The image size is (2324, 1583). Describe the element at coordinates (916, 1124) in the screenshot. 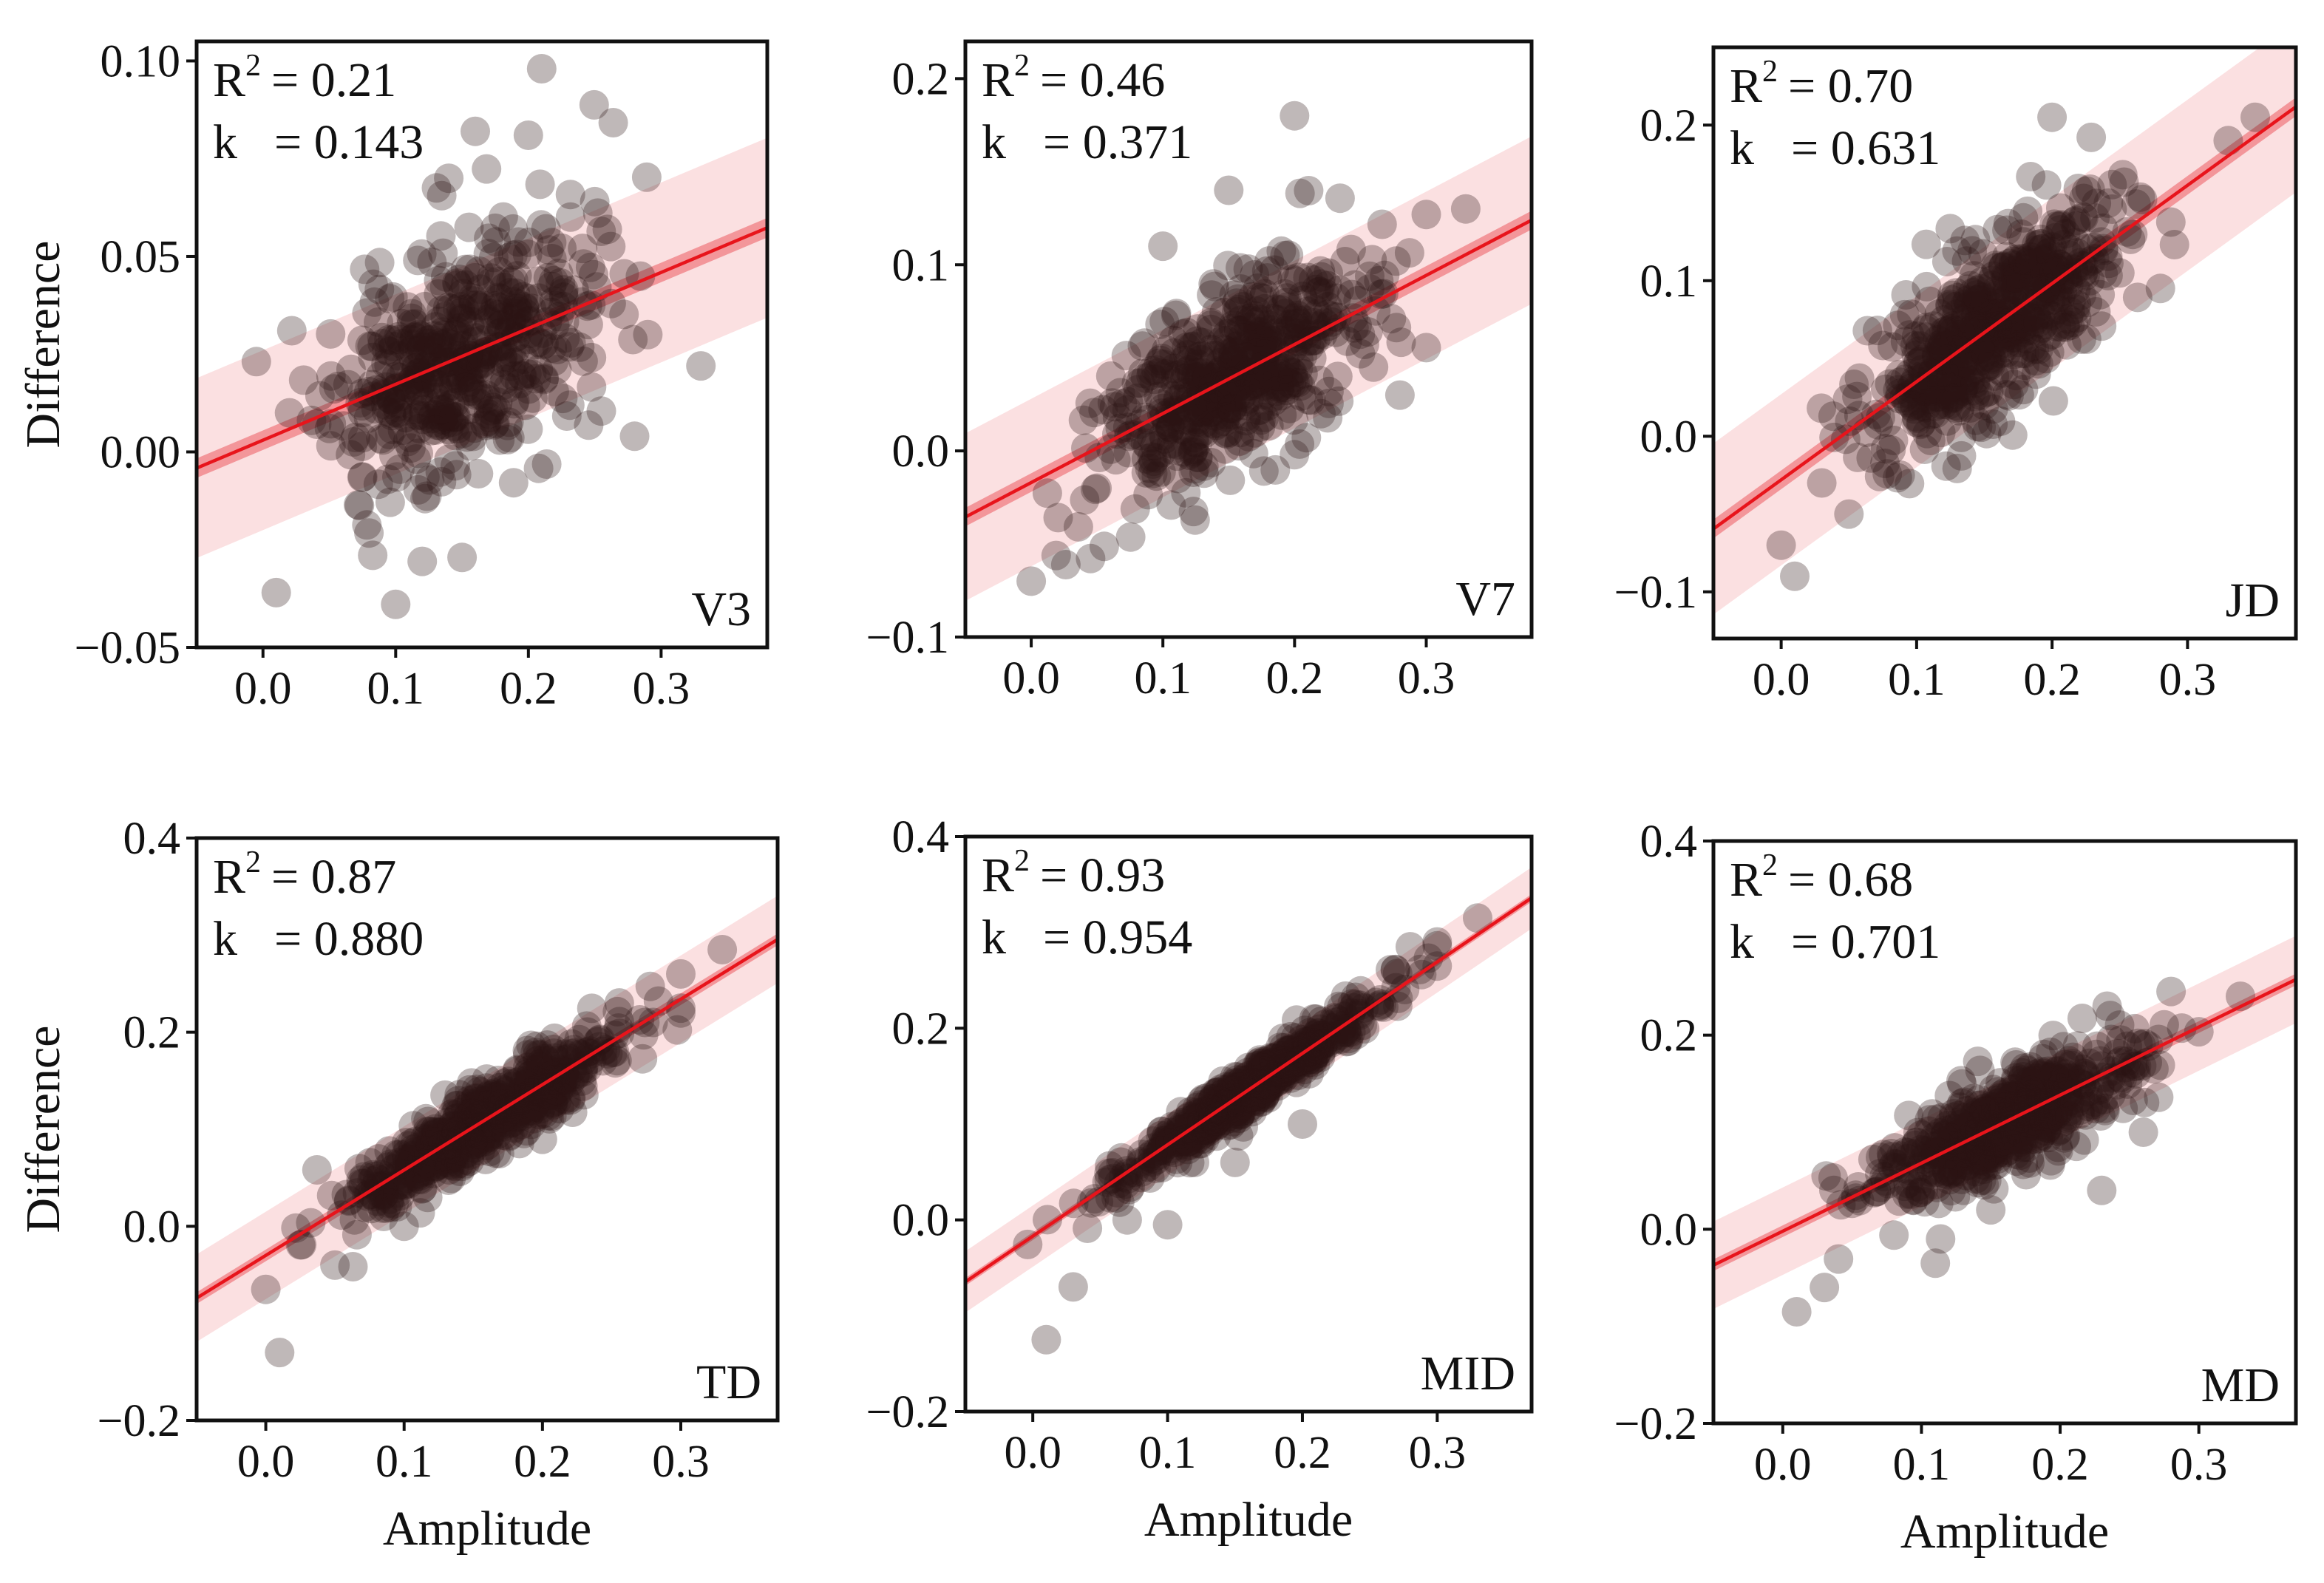

I see `panel-mid-y-ticks: −0.20.00.20.4` at that location.